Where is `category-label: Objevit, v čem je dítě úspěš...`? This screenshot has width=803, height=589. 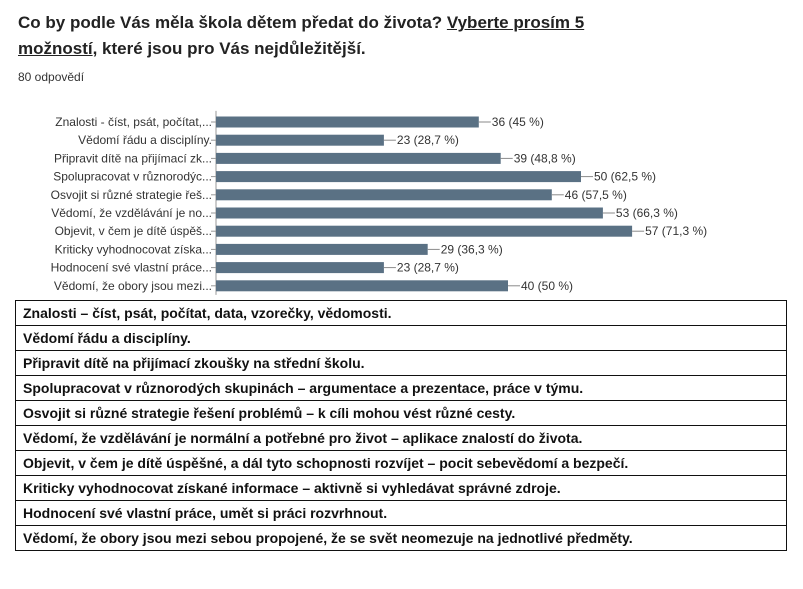
category-label: Objevit, v čem je dítě úspěš... is located at coordinates (133, 231).